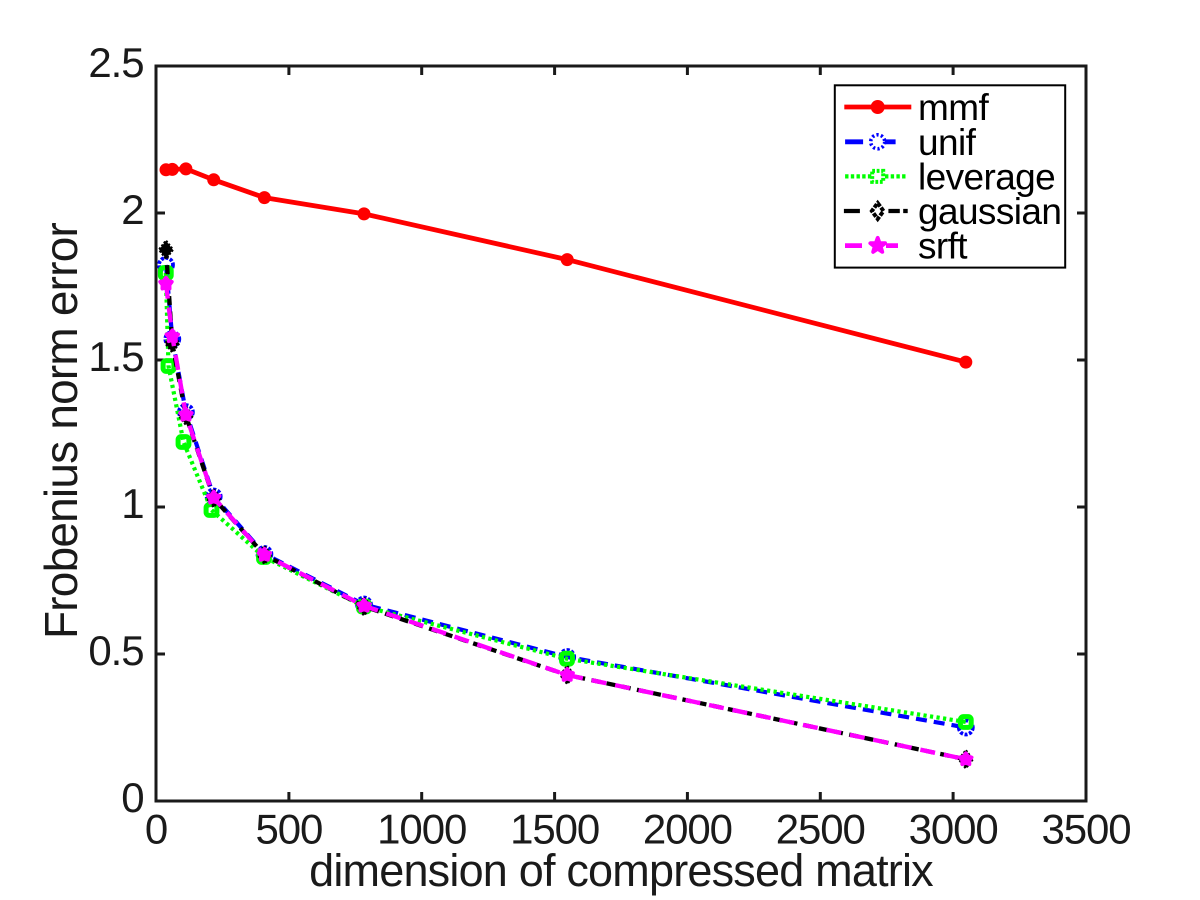  I want to click on svg-text: 2.5, so click(115, 62).